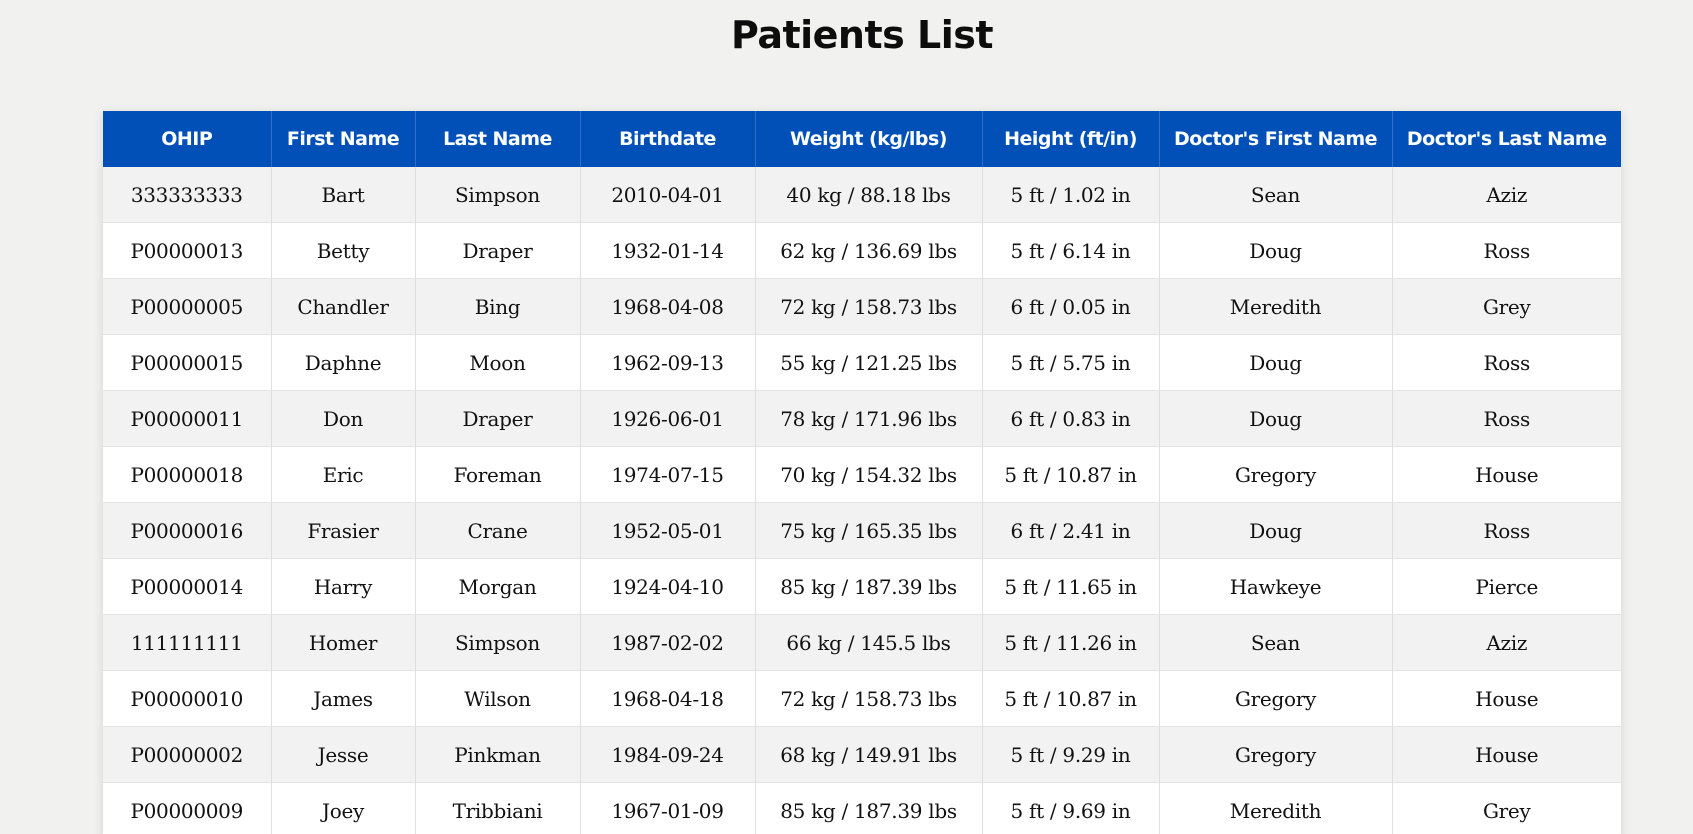  Describe the element at coordinates (1276, 139) in the screenshot. I see `column-header-doctor-first-name: Doctor's First Name` at that location.